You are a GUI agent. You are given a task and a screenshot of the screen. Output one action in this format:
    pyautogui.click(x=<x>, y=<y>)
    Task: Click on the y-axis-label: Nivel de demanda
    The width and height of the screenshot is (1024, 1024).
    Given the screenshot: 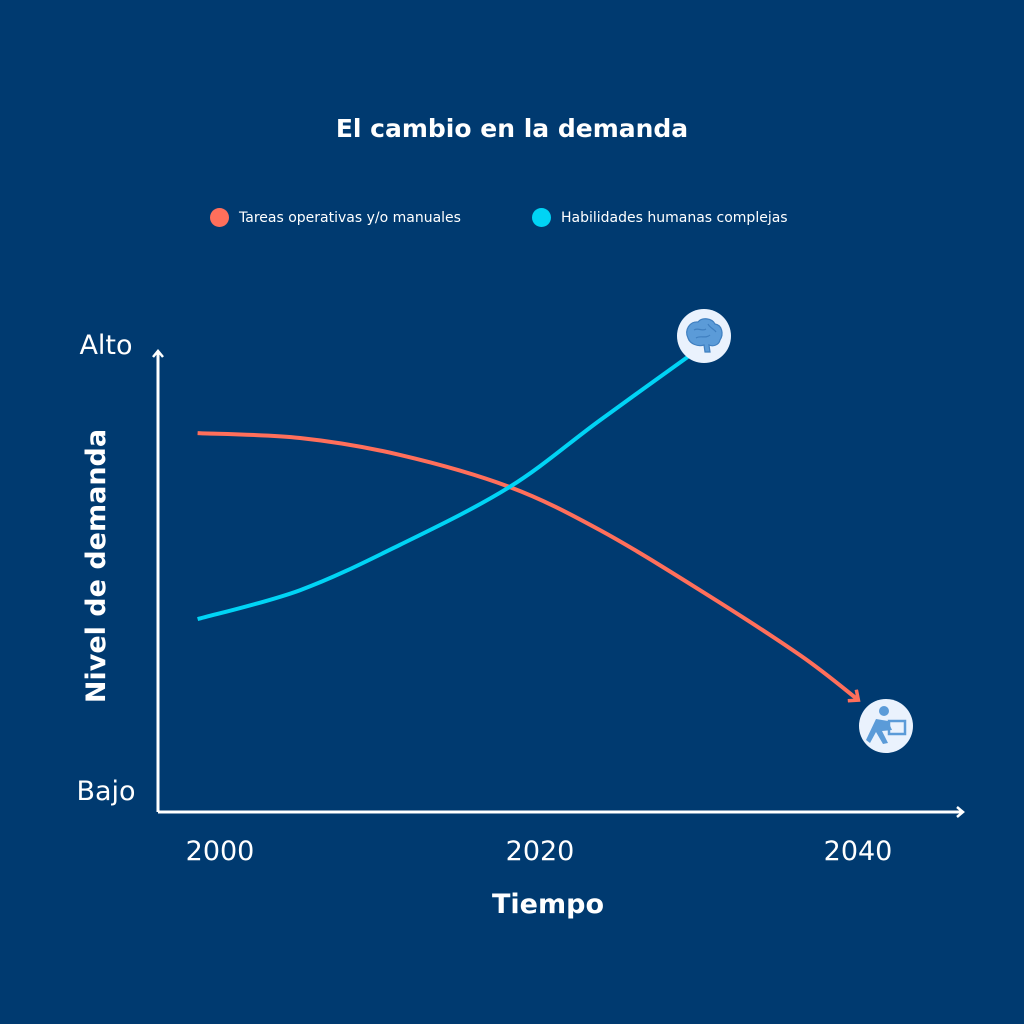 What is the action you would take?
    pyautogui.click(x=96, y=566)
    